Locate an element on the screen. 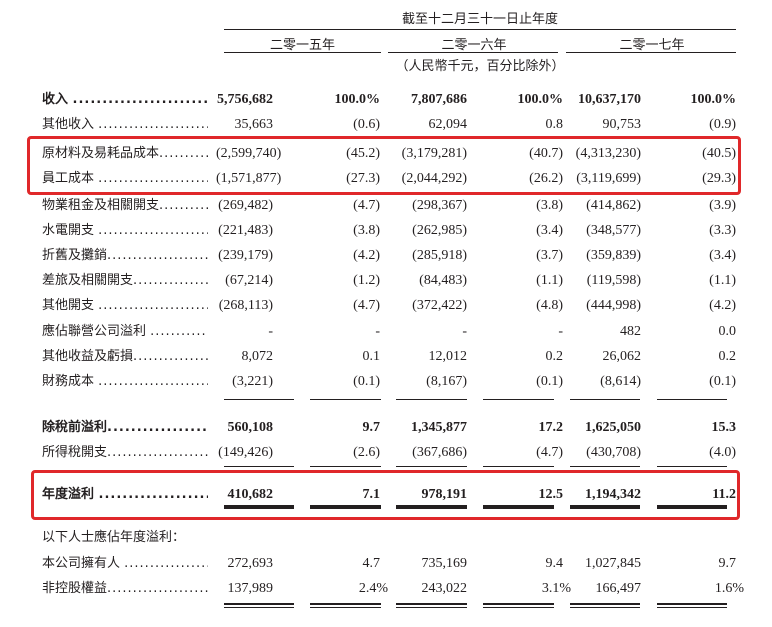 Image resolution: width=772 pixels, height=627 pixels. value-2017: (3,119,699) is located at coordinates (608, 178).